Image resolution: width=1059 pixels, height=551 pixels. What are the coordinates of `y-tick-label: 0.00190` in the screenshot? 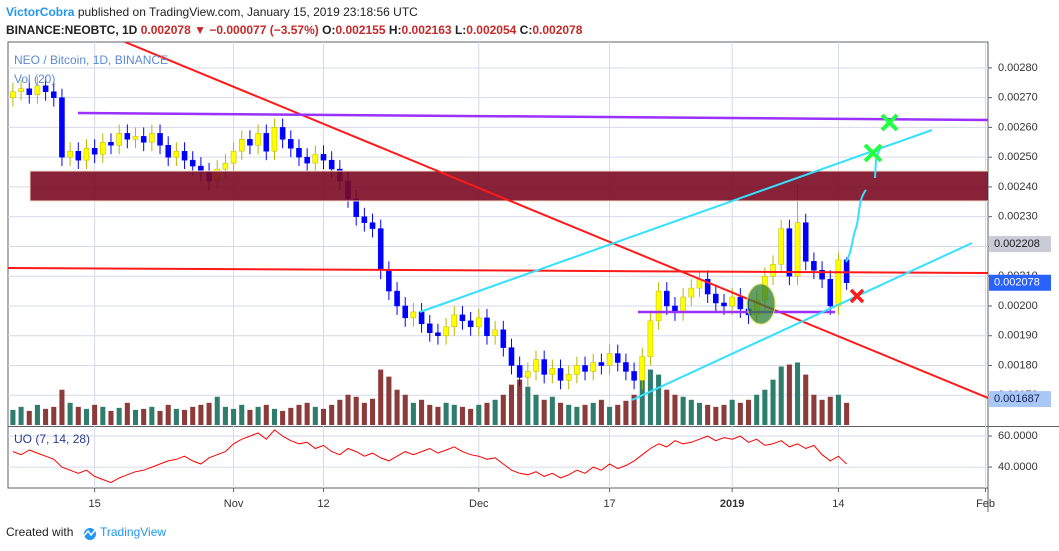 It's located at (1018, 336).